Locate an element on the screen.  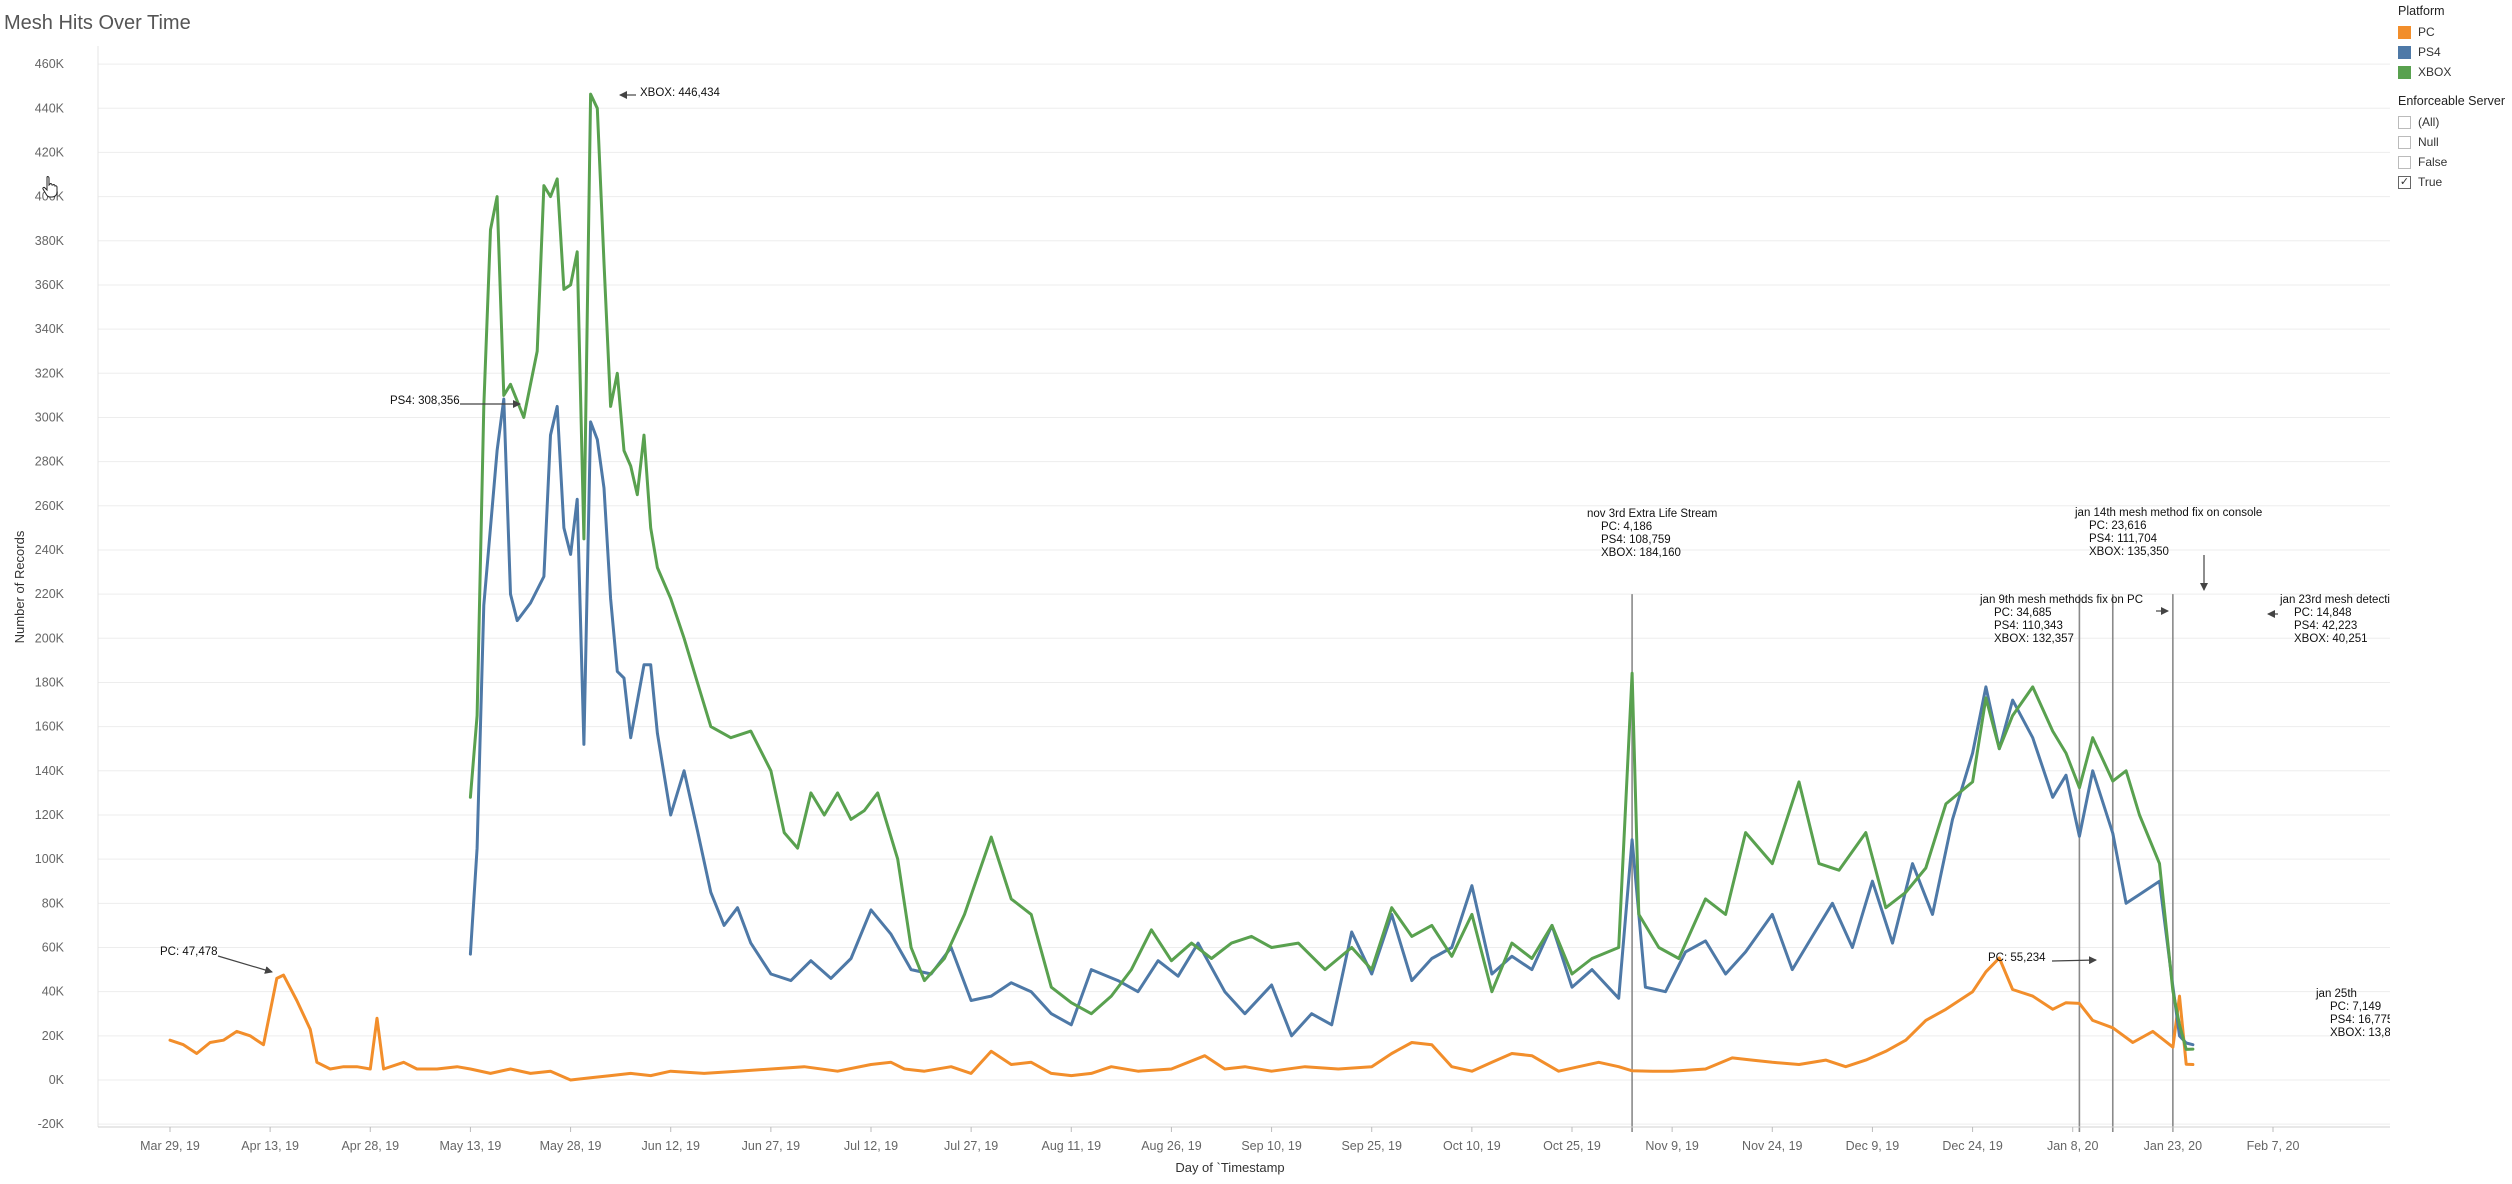
y-tick-label: 260K is located at coordinates (50, 506).